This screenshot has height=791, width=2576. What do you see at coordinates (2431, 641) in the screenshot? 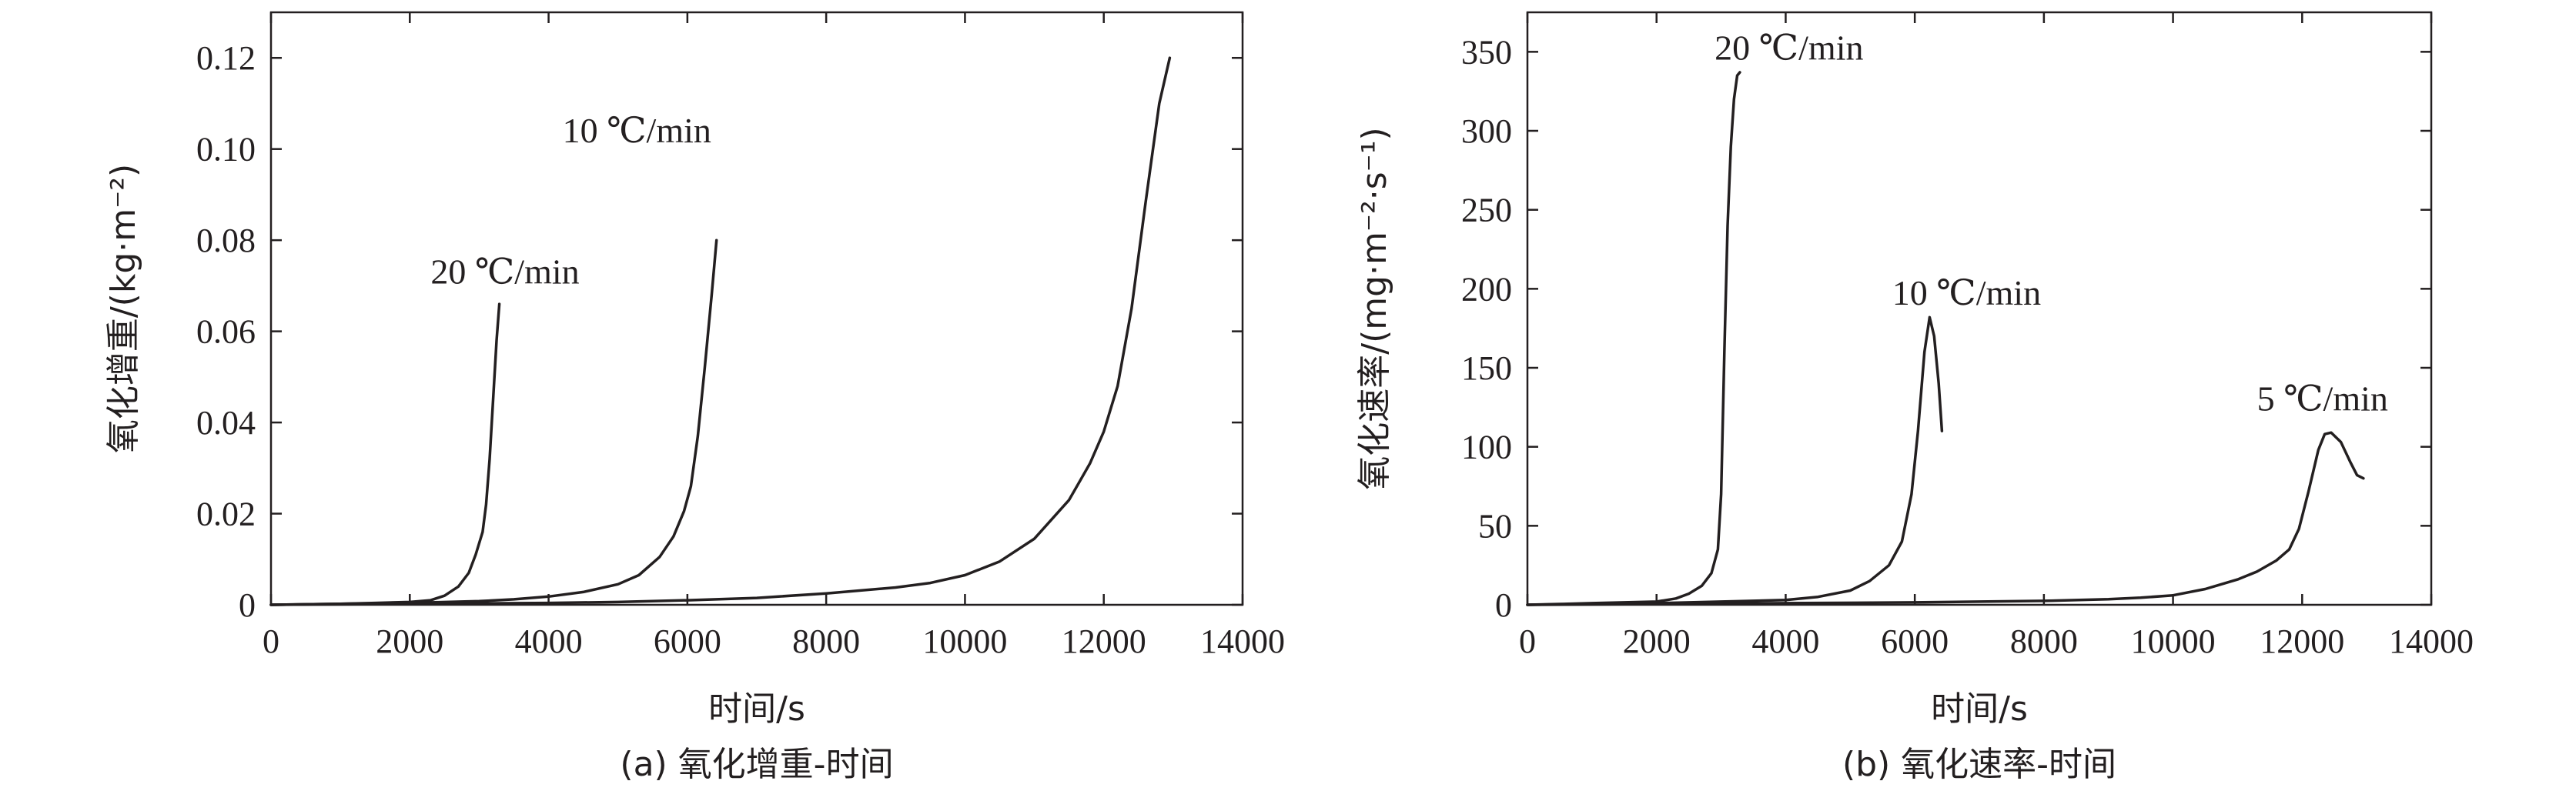
I see `panel-b-x-tick-label: 14000` at bounding box center [2431, 641].